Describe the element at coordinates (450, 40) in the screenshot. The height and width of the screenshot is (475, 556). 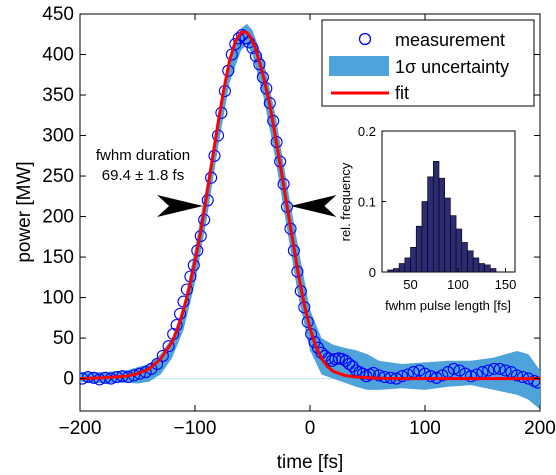
I see `legend-measurement-label: measurement` at that location.